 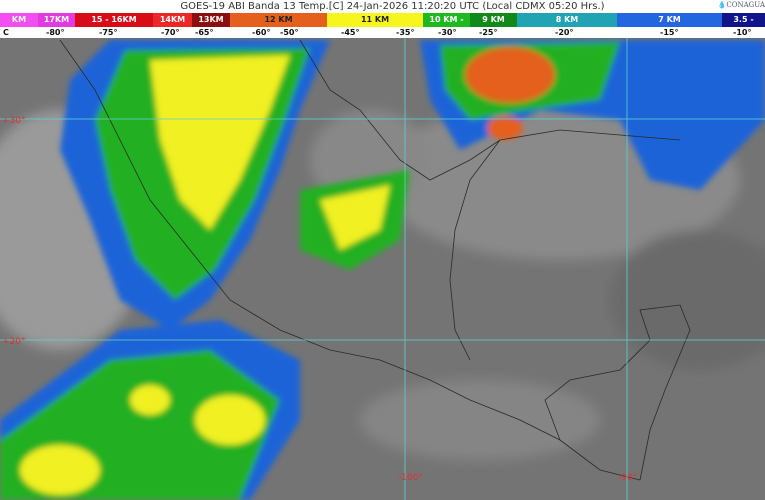 I want to click on temp-label: -75°, so click(x=108, y=32).